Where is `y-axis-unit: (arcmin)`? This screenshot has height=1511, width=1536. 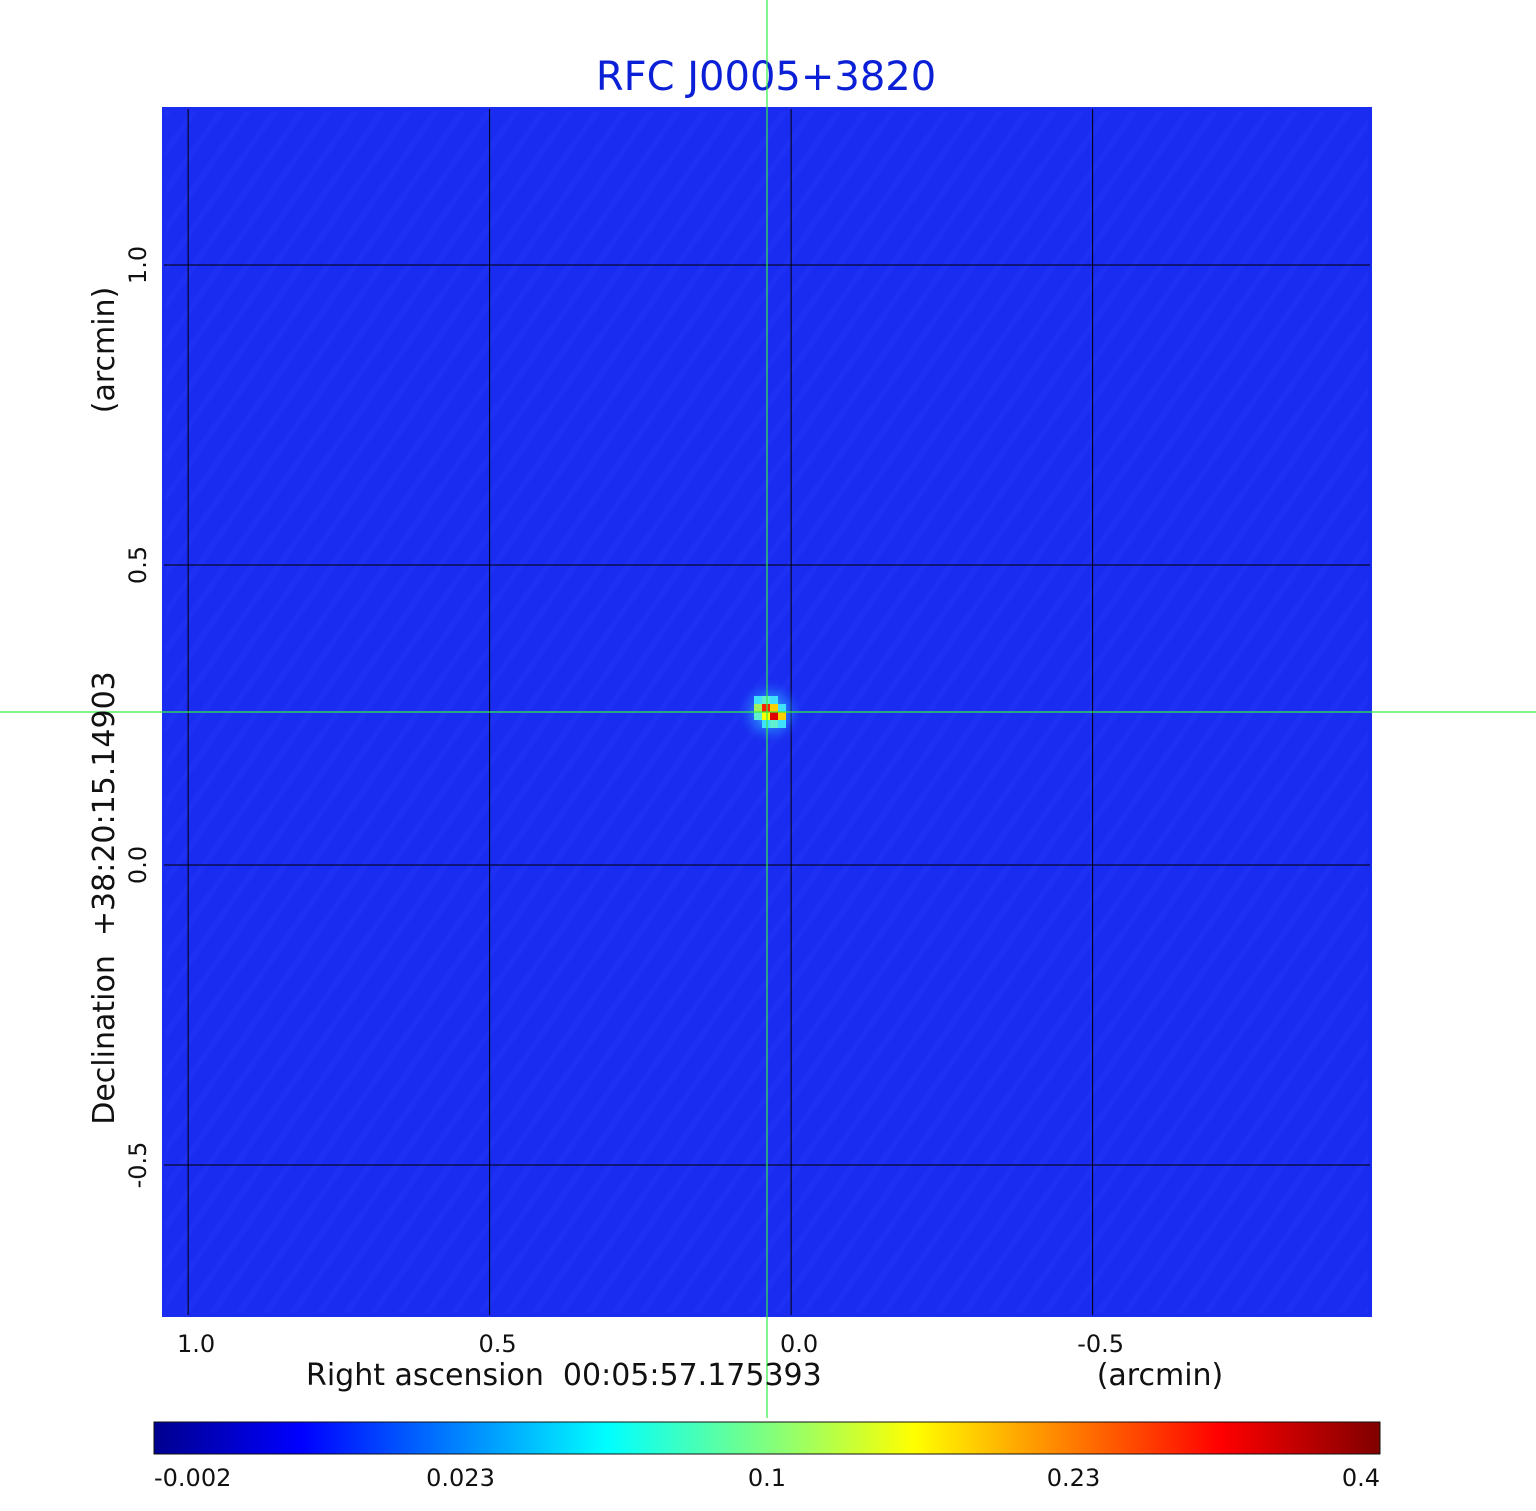 y-axis-unit: (arcmin) is located at coordinates (104, 350).